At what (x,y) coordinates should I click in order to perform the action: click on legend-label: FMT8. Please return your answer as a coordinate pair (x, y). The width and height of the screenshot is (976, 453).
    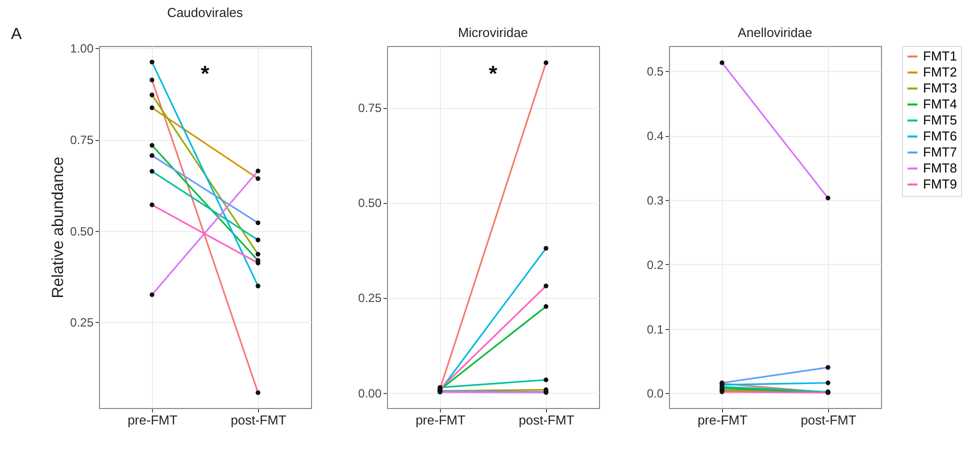
    Looking at the image, I should click on (940, 168).